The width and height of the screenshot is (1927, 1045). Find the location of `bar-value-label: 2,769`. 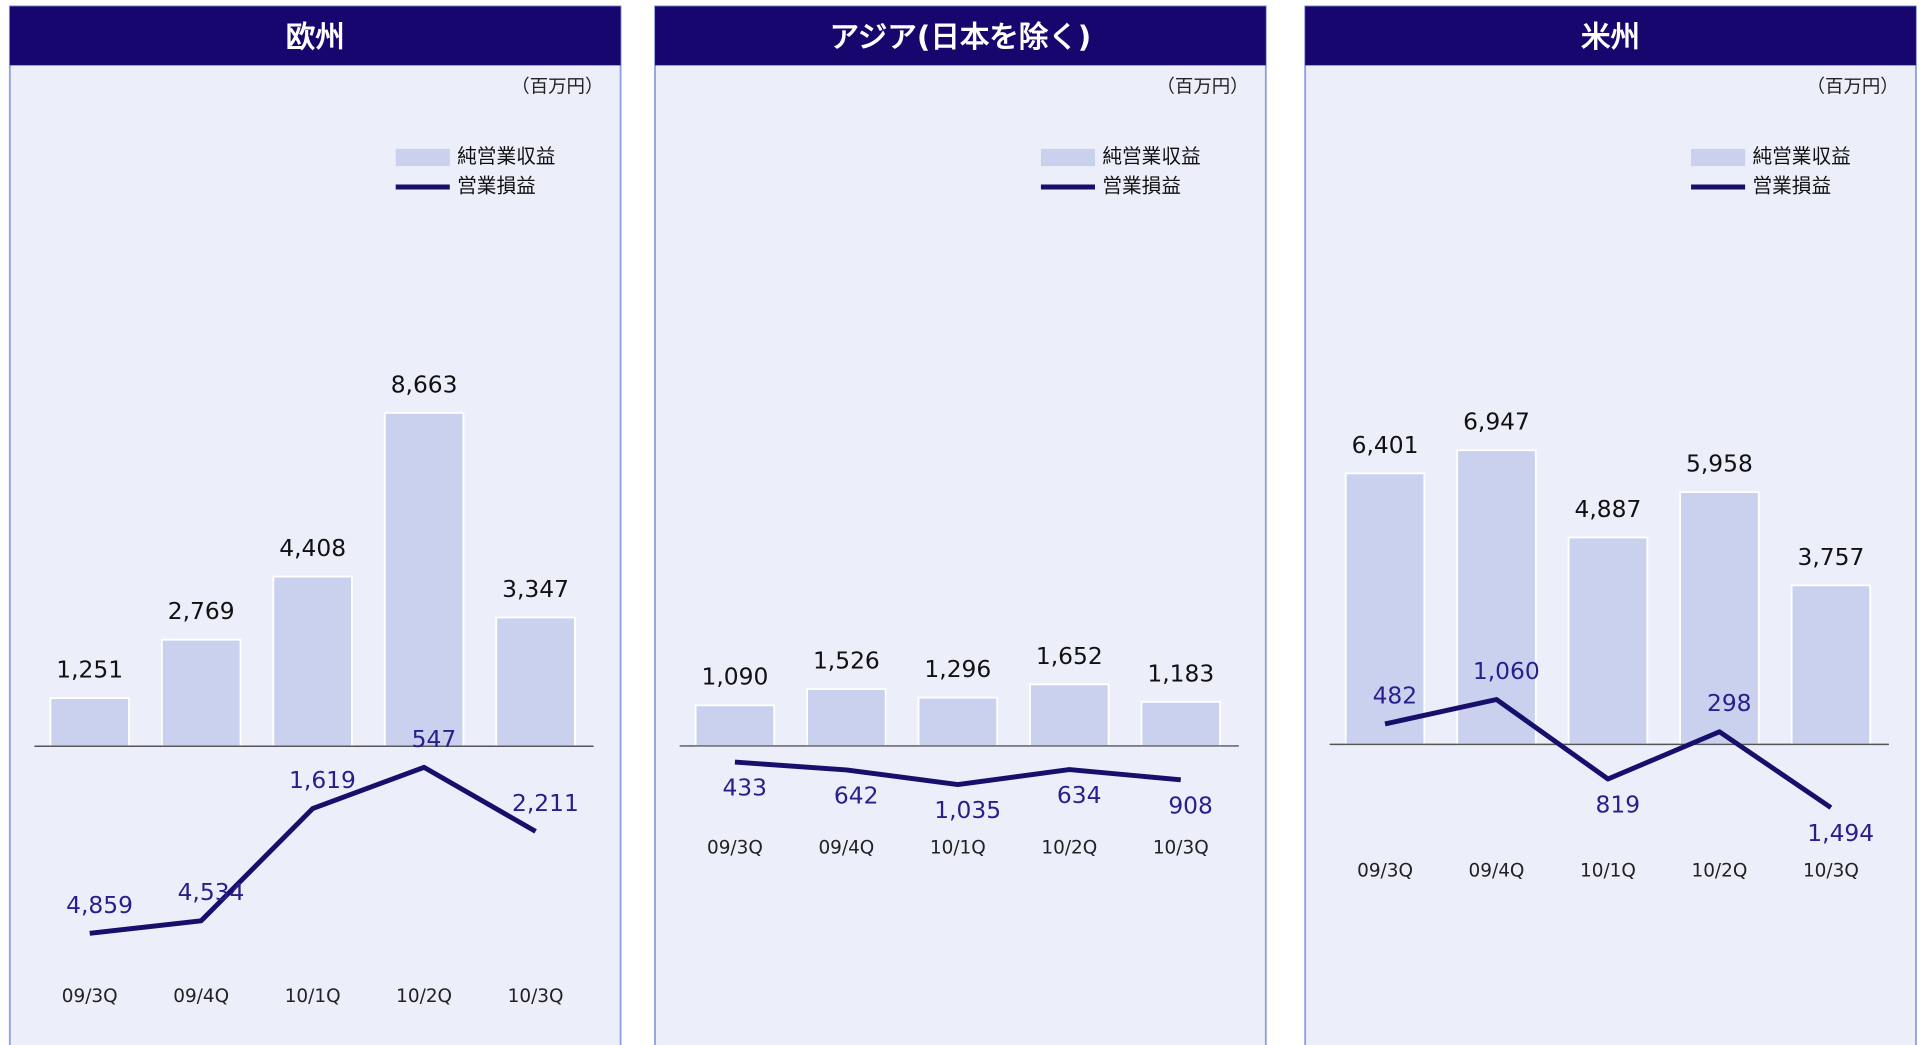

bar-value-label: 2,769 is located at coordinates (201, 611).